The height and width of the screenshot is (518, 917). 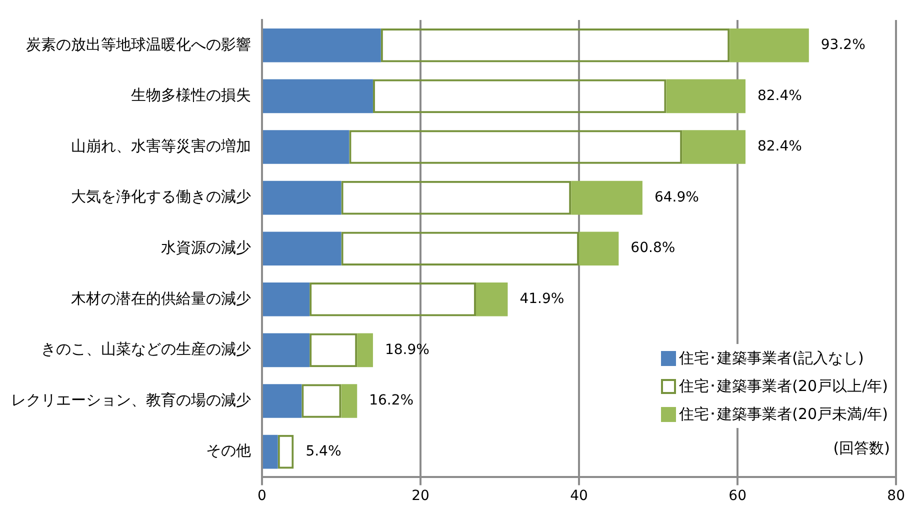 What do you see at coordinates (843, 45) in the screenshot?
I see `annotation: 93.2%` at bounding box center [843, 45].